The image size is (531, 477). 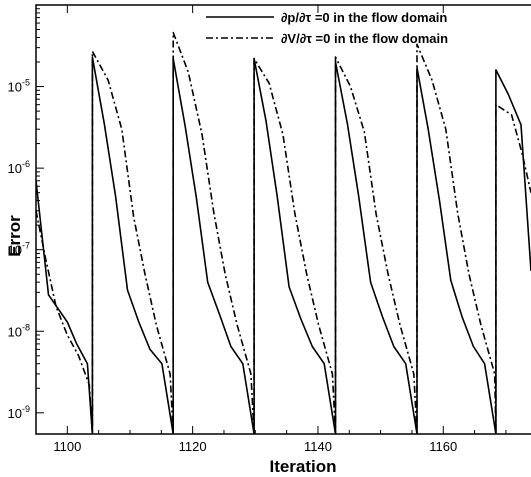 What do you see at coordinates (302, 466) in the screenshot?
I see `x-axis-title: Iteration` at bounding box center [302, 466].